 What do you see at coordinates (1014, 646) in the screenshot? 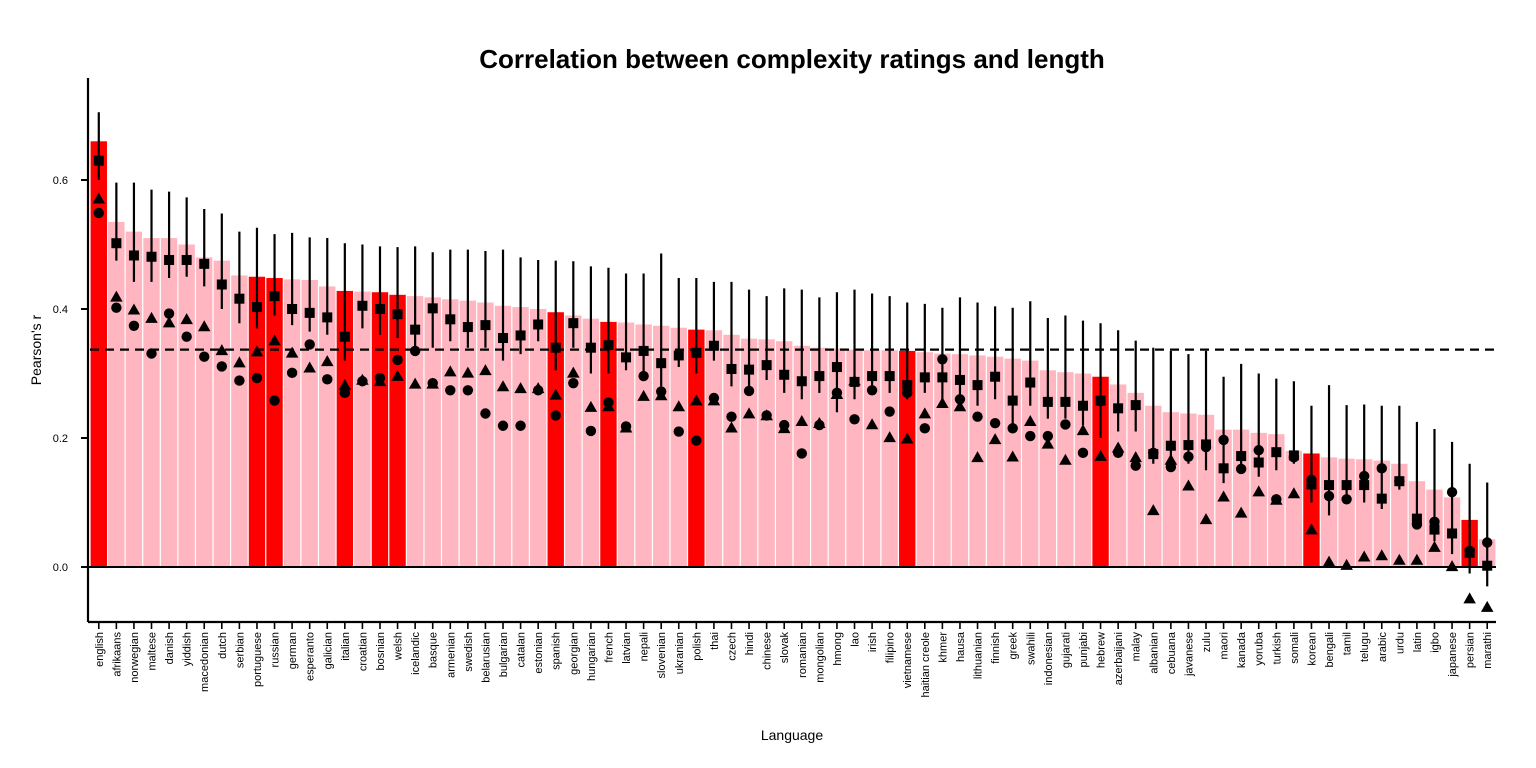
I see `x-tick-label: greek` at bounding box center [1014, 646].